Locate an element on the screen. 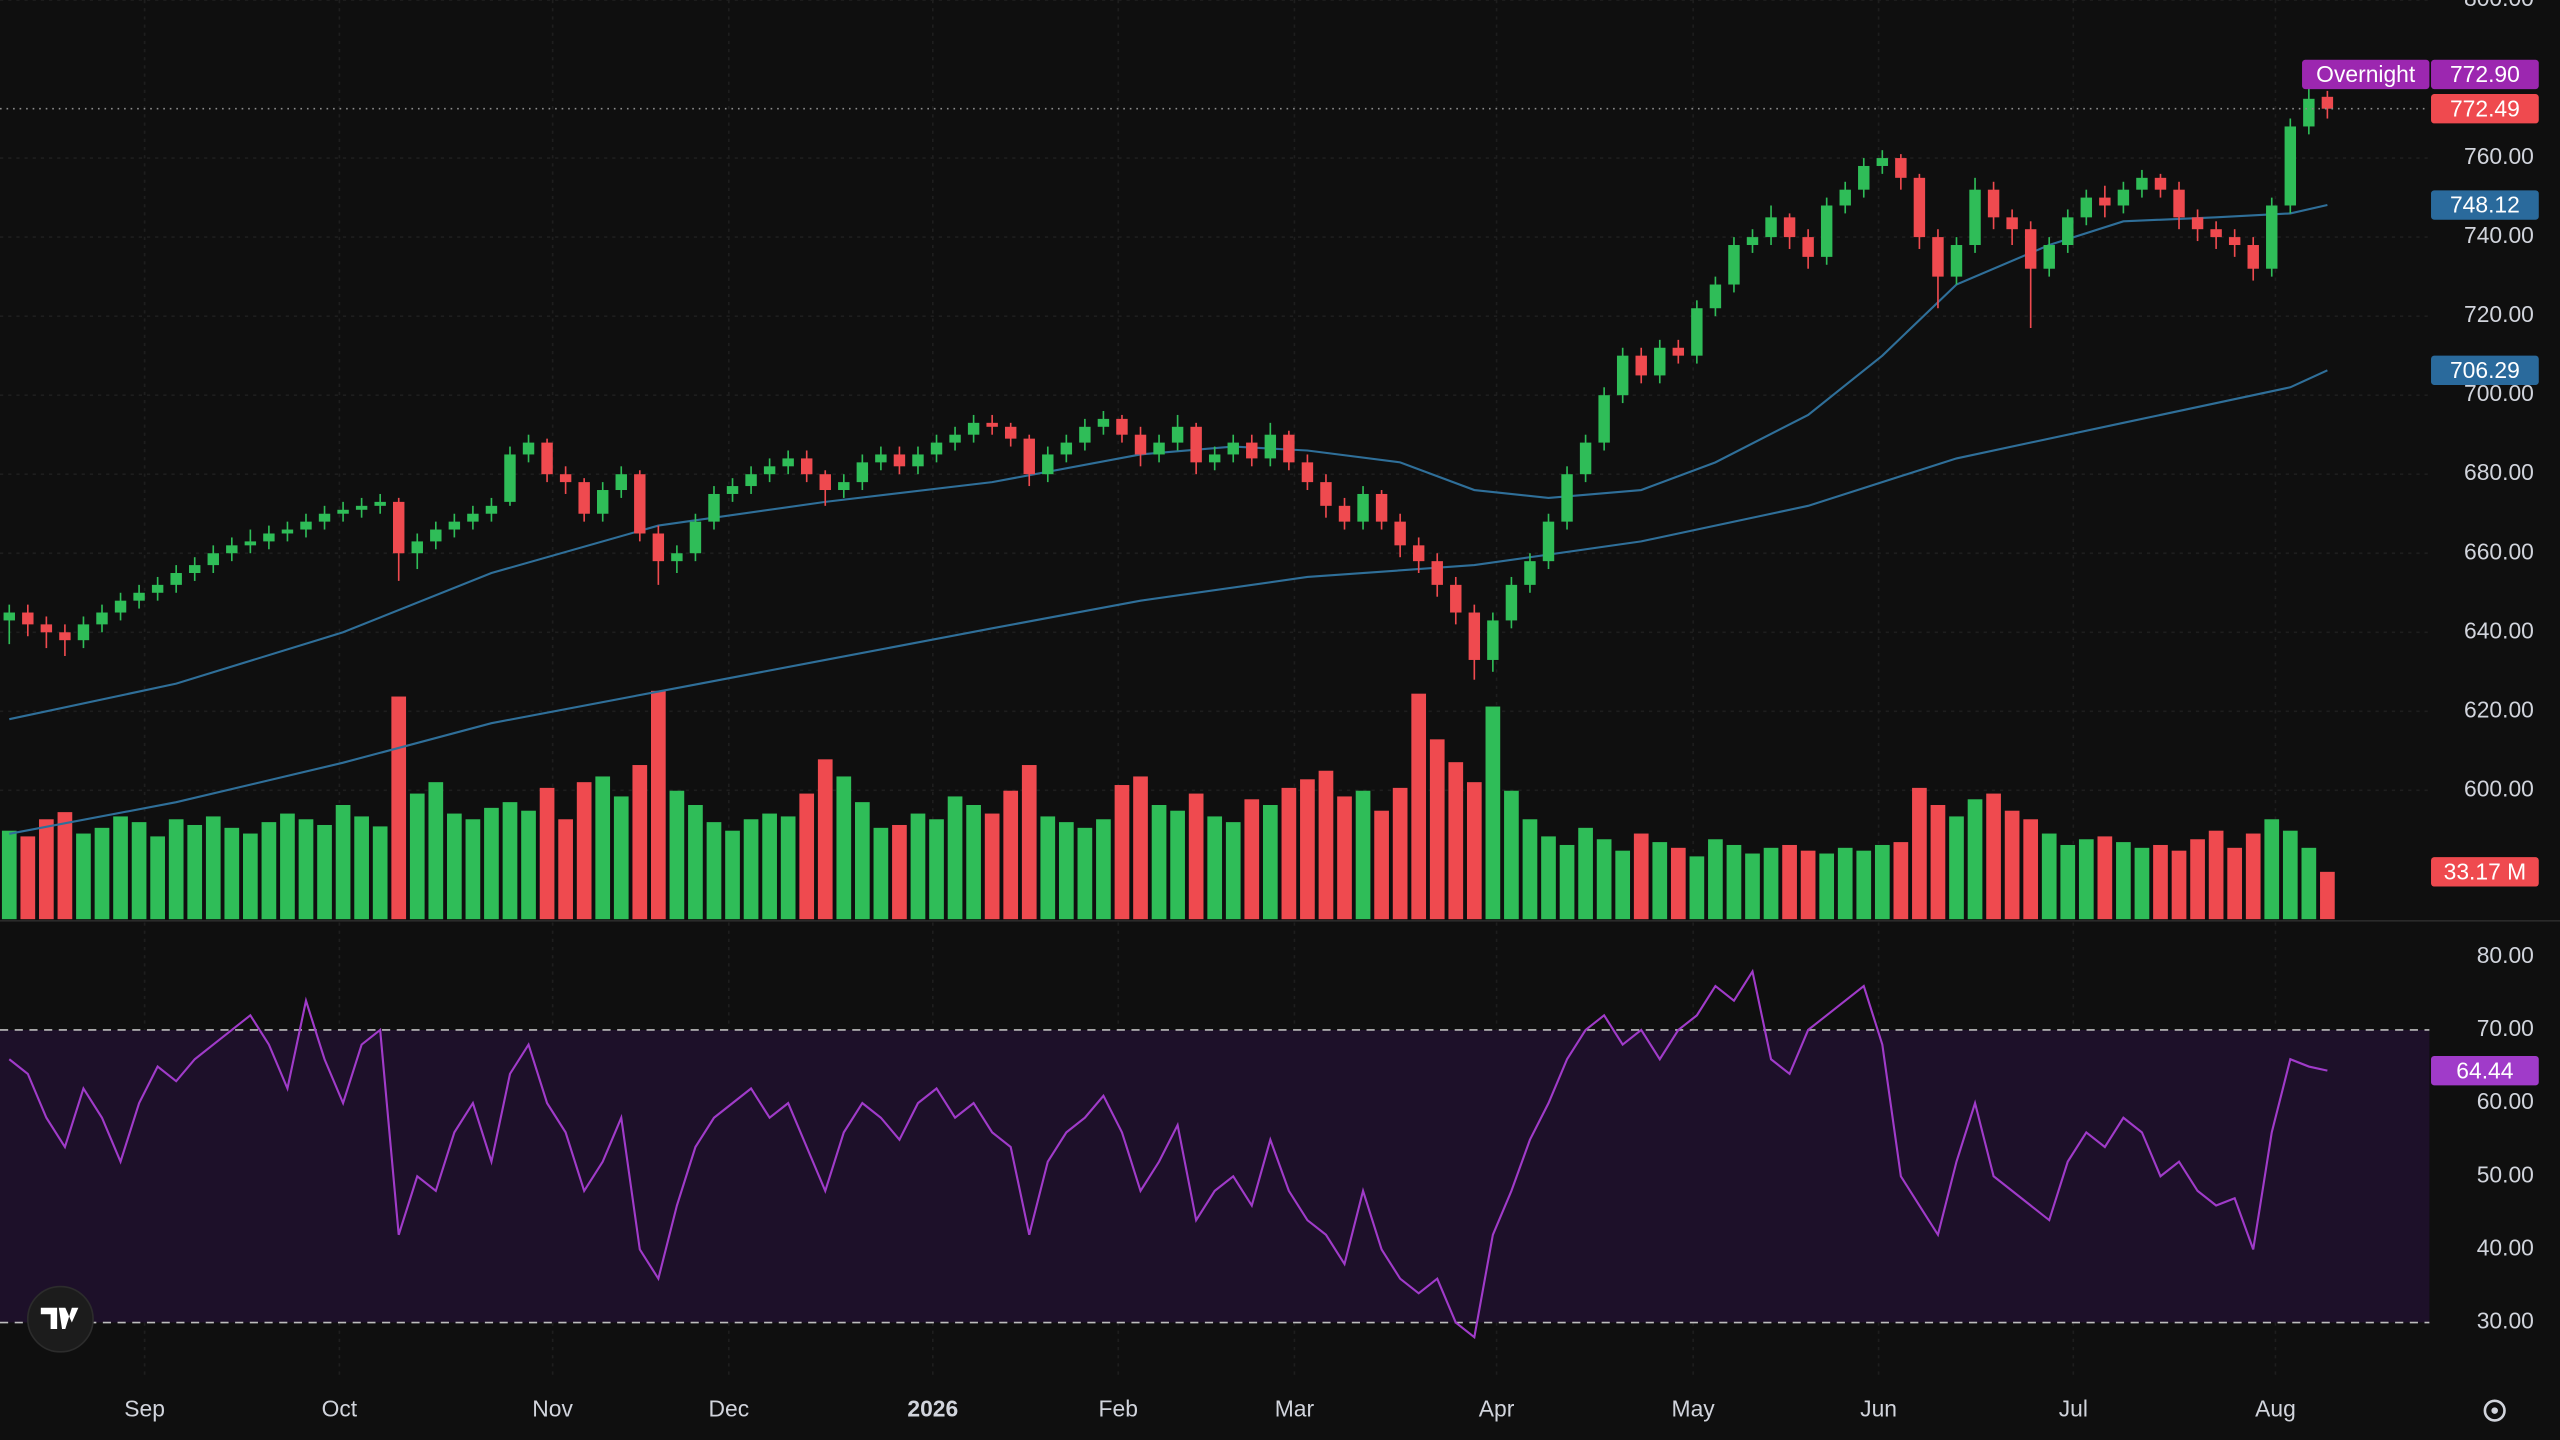 This screenshot has width=2560, height=1440. logo is located at coordinates (60, 1319).